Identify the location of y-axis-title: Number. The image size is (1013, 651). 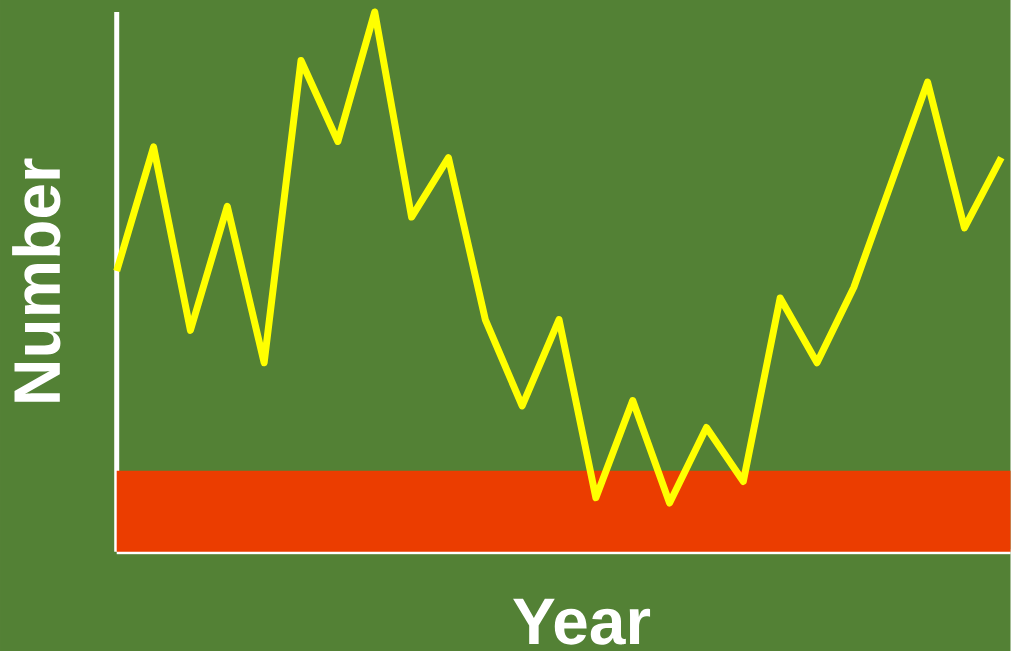
(36, 280).